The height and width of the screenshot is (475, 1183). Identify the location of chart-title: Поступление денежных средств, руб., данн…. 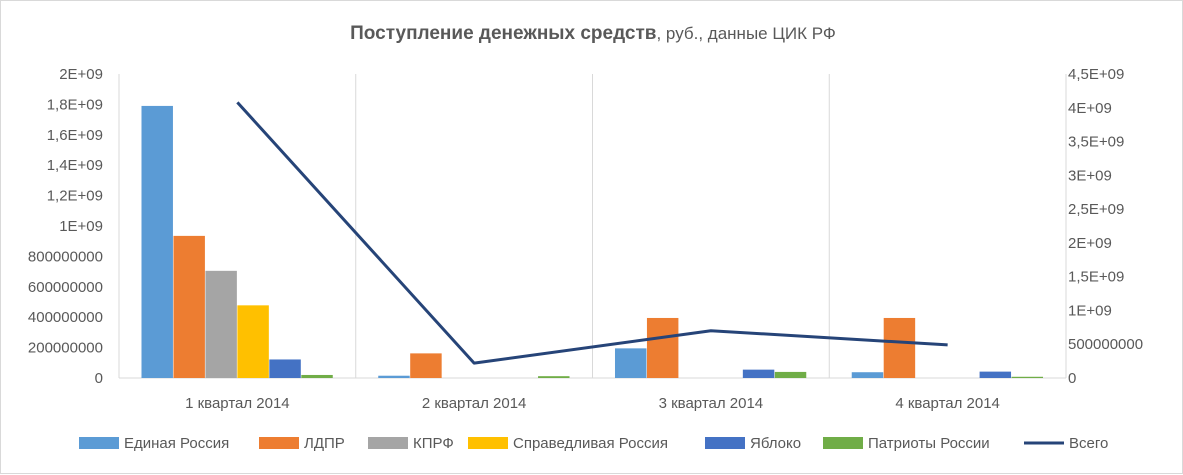
(593, 33).